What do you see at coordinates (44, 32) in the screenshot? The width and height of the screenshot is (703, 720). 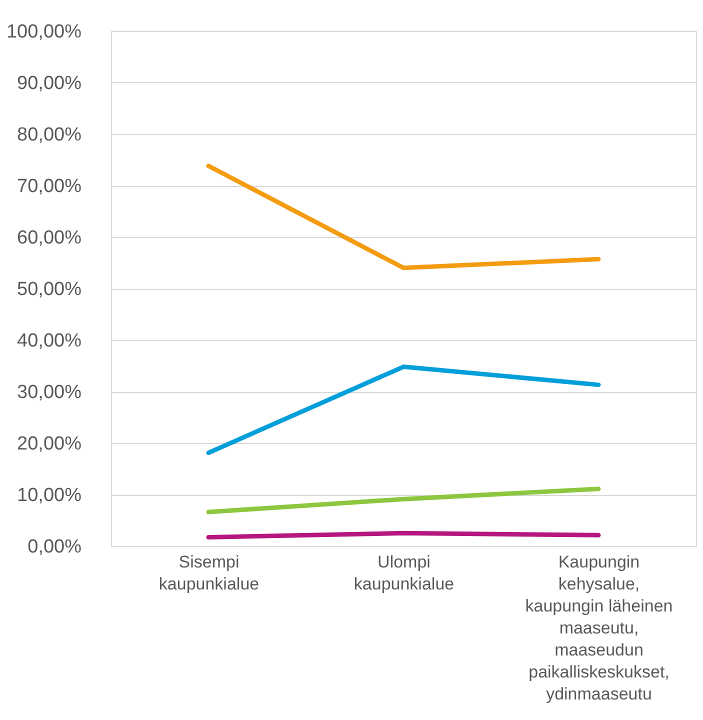 I see `y-tick-label: 100,00%` at bounding box center [44, 32].